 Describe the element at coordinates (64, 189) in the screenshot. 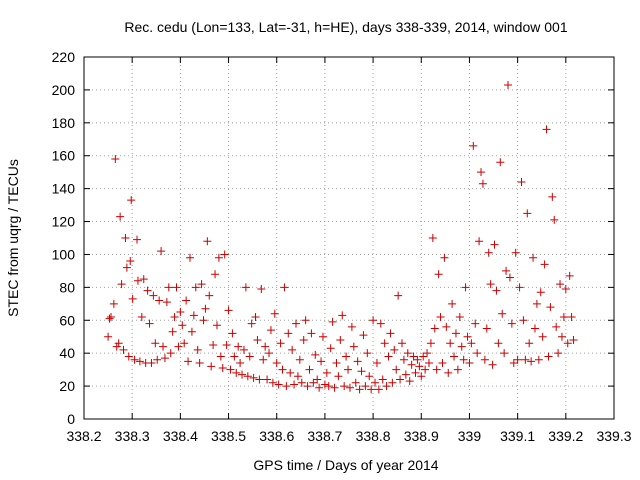

I see `y-tick-label: 140` at that location.